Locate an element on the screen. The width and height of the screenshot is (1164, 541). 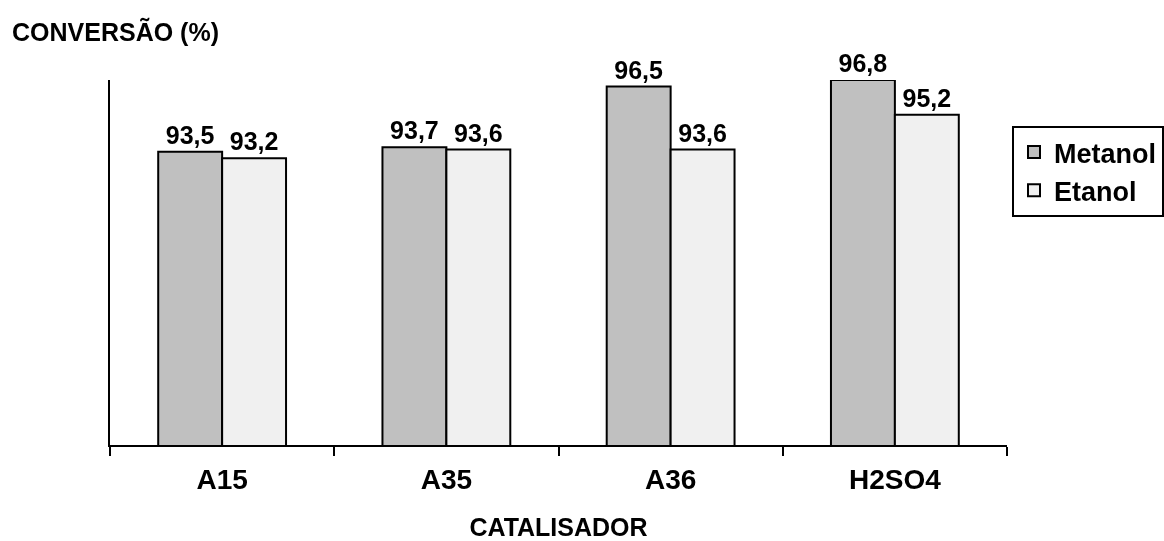
x-tick-label: A15 is located at coordinates (222, 479).